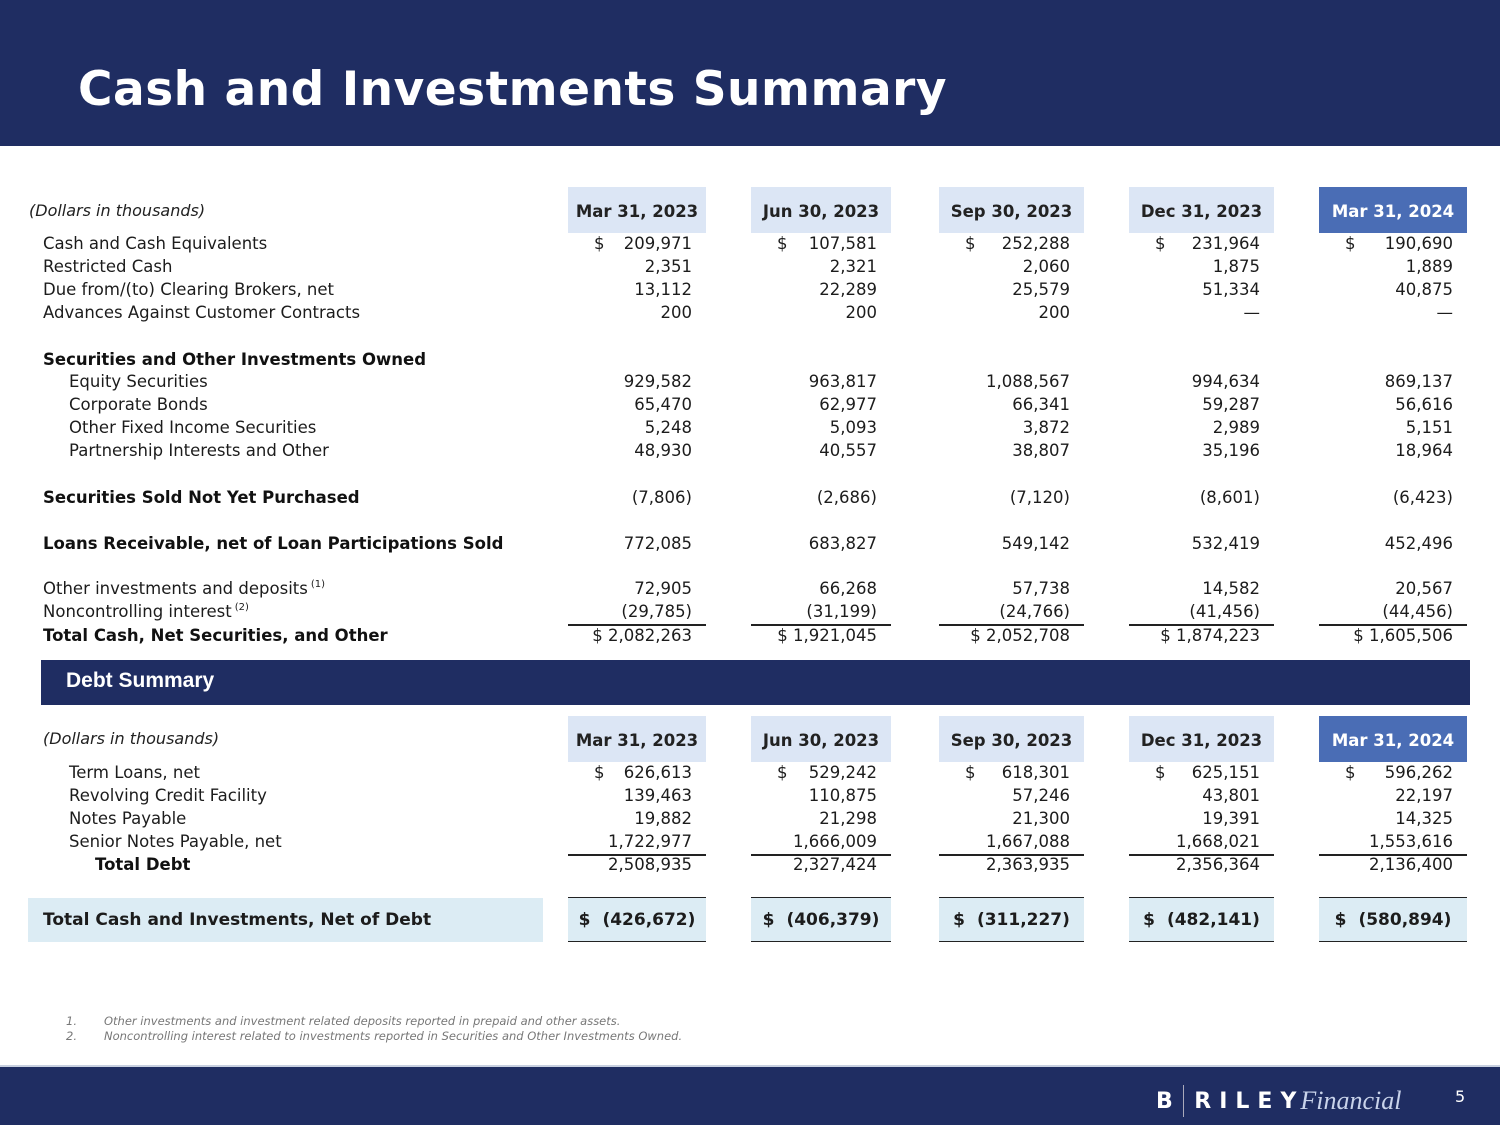  What do you see at coordinates (1213, 919) in the screenshot?
I see `net-total-value: (482,141)` at bounding box center [1213, 919].